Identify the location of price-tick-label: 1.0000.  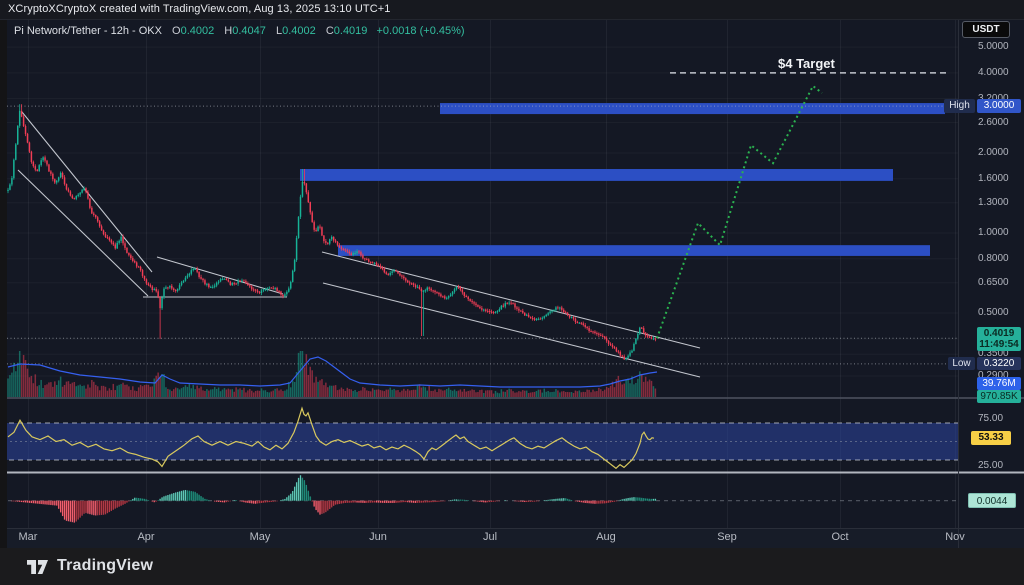
(993, 232).